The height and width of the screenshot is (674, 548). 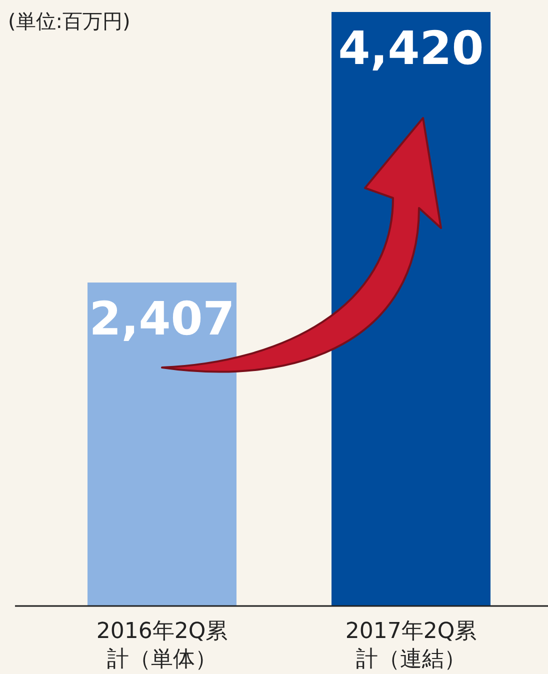 What do you see at coordinates (69, 21) in the screenshot?
I see `annotation: (単位:百万円)` at bounding box center [69, 21].